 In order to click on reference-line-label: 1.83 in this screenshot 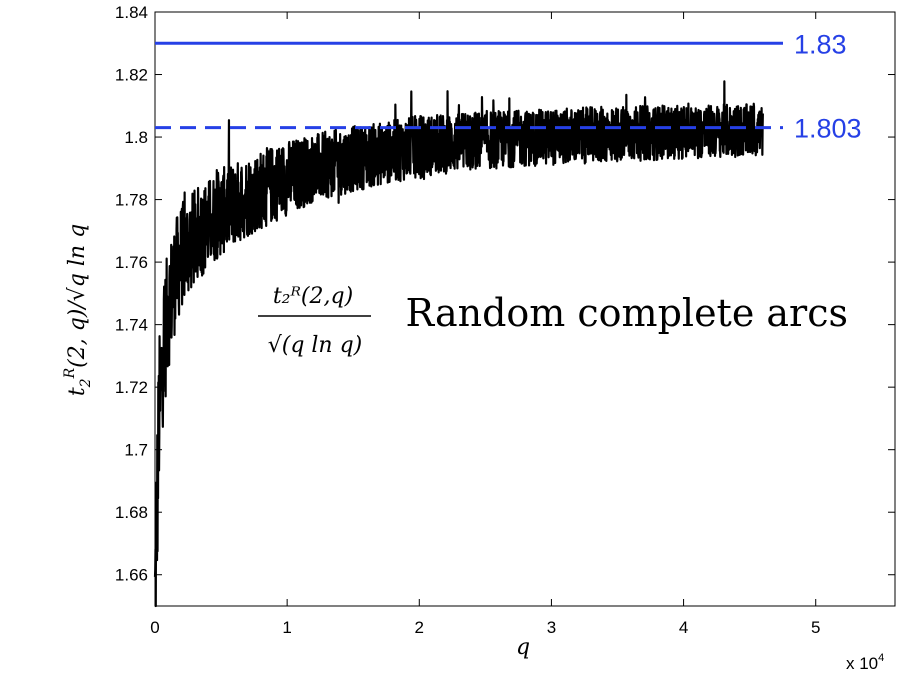, I will do `click(820, 44)`.